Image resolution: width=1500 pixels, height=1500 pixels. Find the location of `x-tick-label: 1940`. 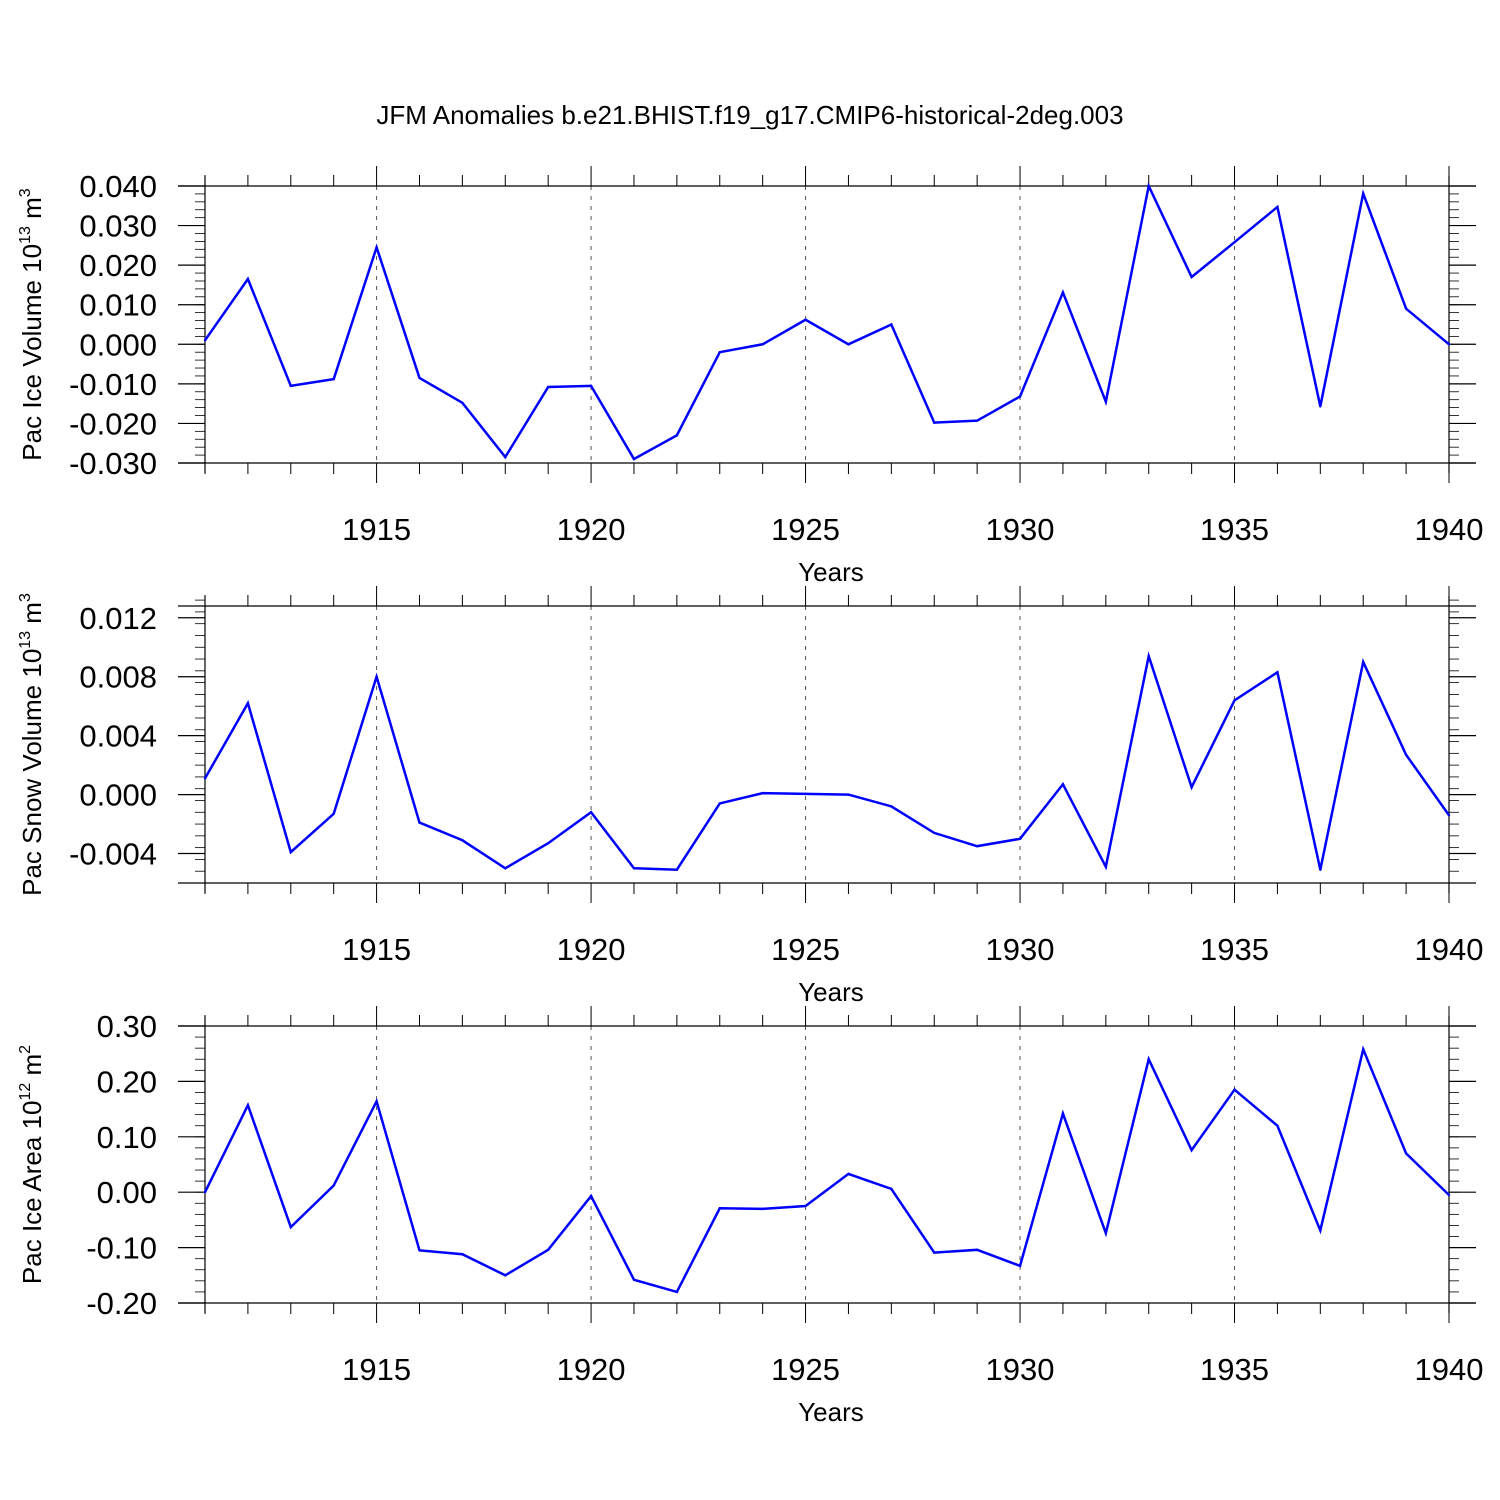

x-tick-label: 1940 is located at coordinates (1449, 1369).